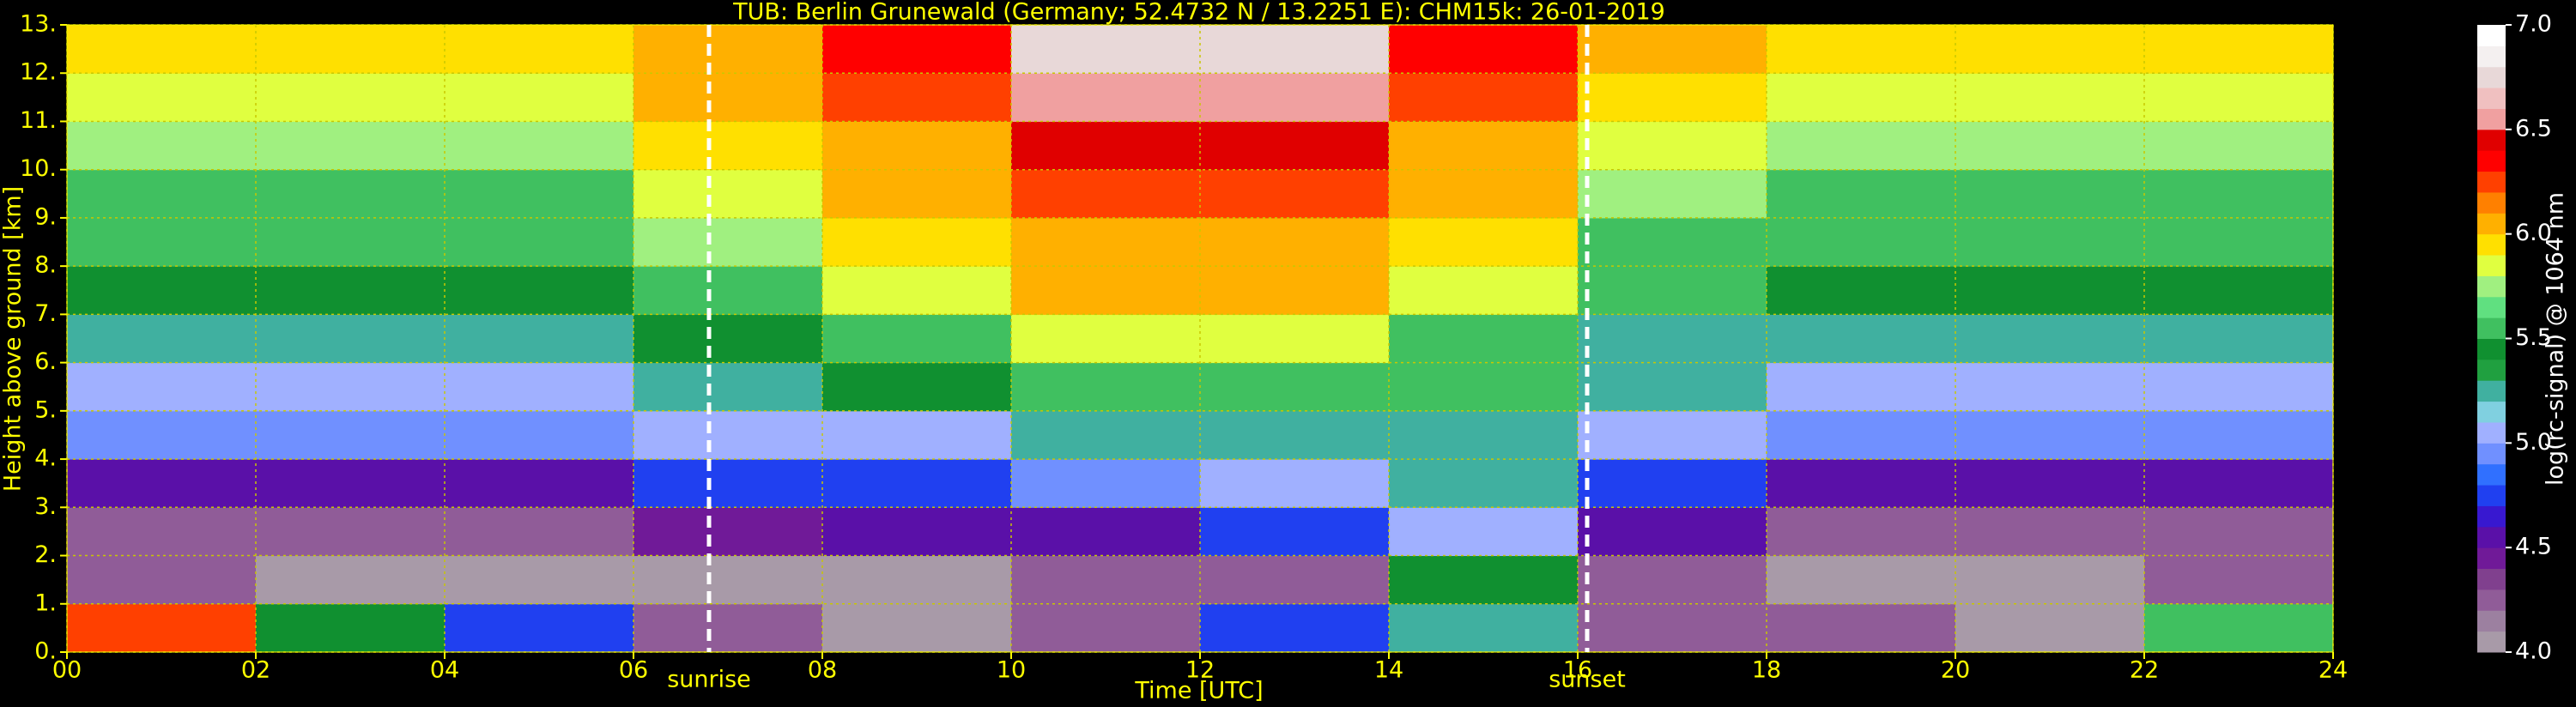 Image resolution: width=2576 pixels, height=707 pixels. Describe the element at coordinates (45, 459) in the screenshot. I see `y-tick-label: 4.` at that location.